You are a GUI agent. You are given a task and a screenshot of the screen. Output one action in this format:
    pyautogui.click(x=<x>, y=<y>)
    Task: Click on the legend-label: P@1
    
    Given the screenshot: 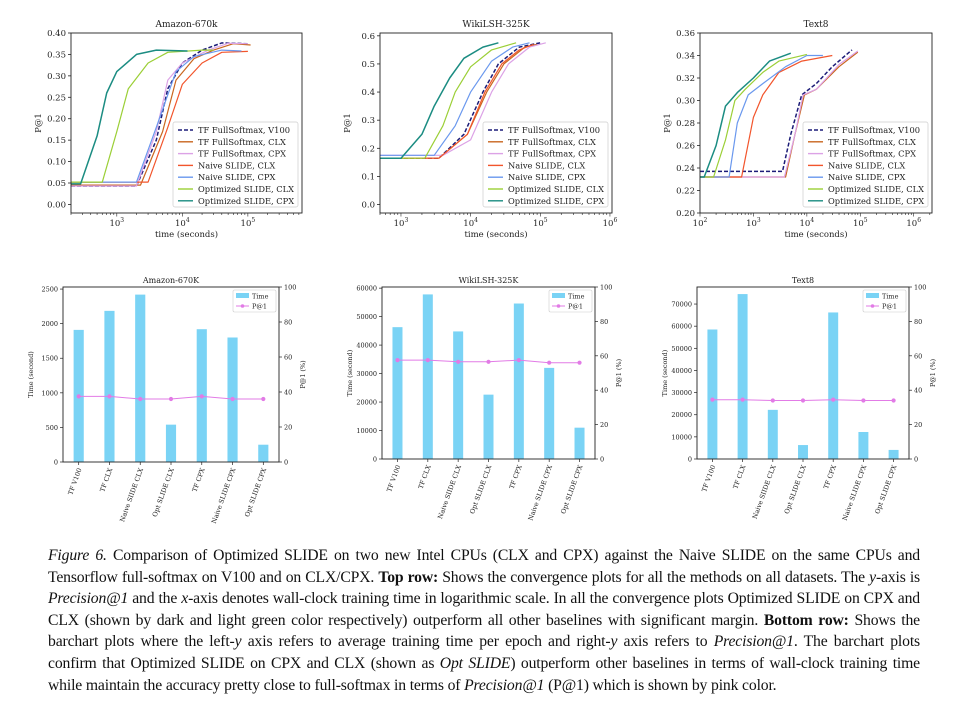 What is the action you would take?
    pyautogui.click(x=575, y=307)
    